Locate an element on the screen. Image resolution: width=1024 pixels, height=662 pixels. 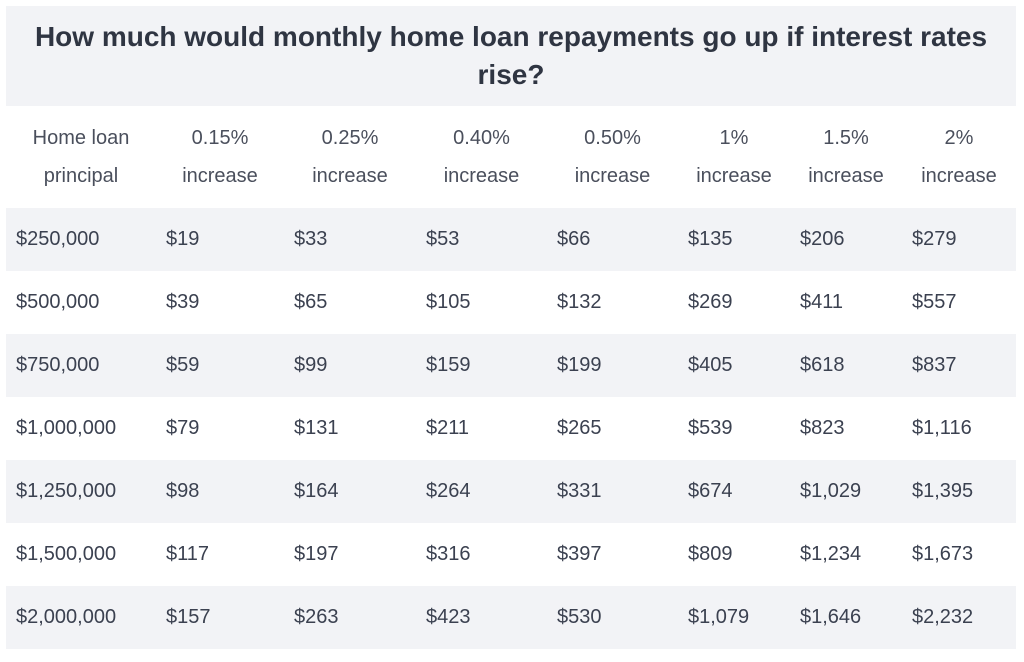
repayment-cell: $157 is located at coordinates (220, 617).